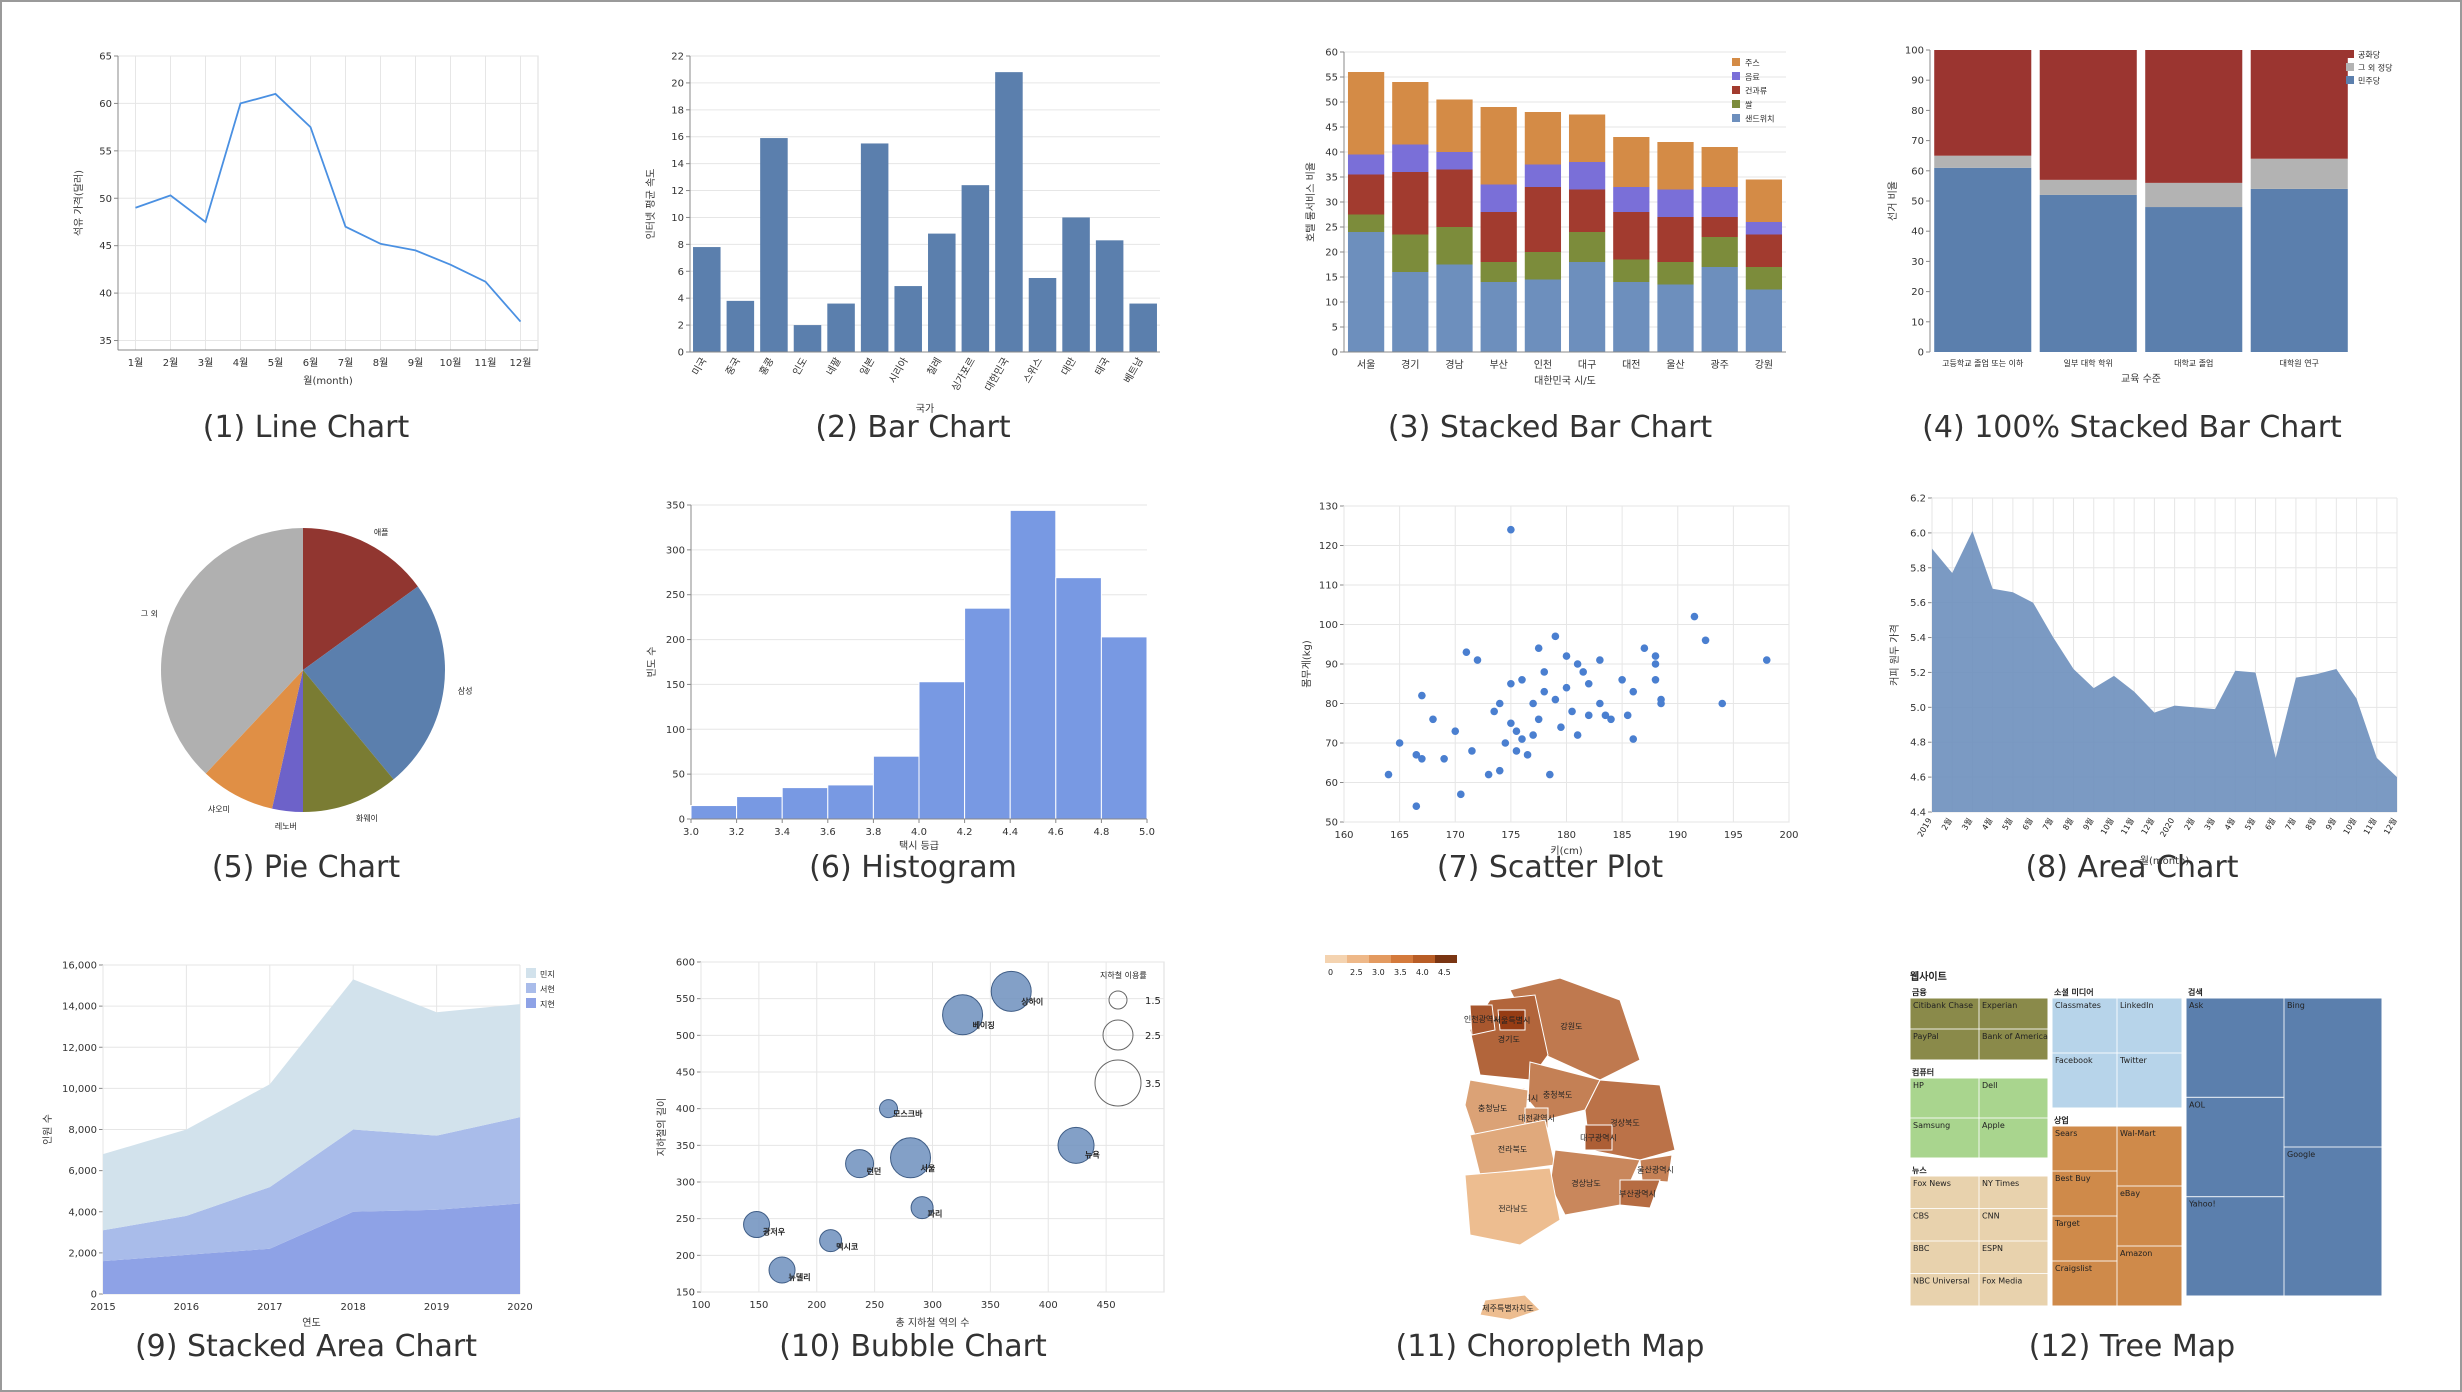 The width and height of the screenshot is (2462, 1392). I want to click on chart-caption: (1) Line Chart, so click(306, 427).